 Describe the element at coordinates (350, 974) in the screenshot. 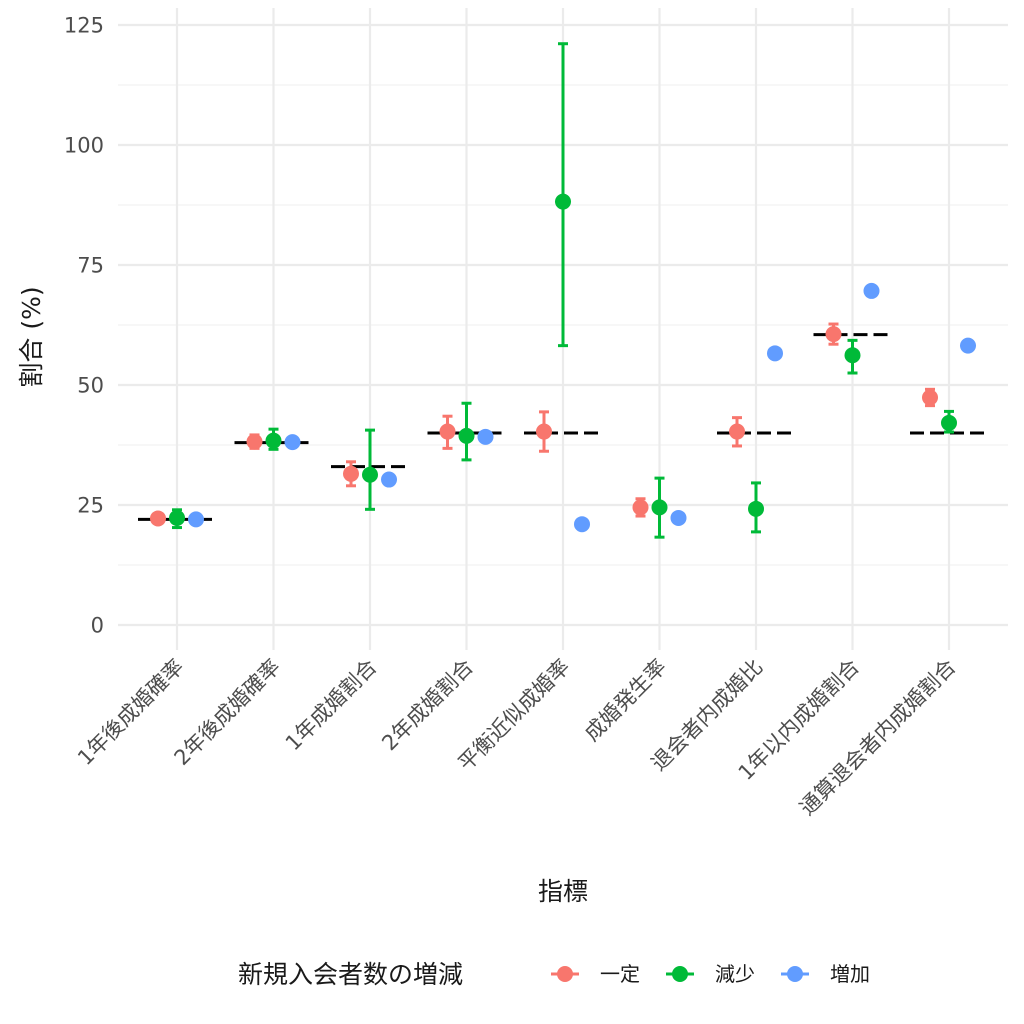

I see `legend-title: 新規入会者数の増減` at that location.